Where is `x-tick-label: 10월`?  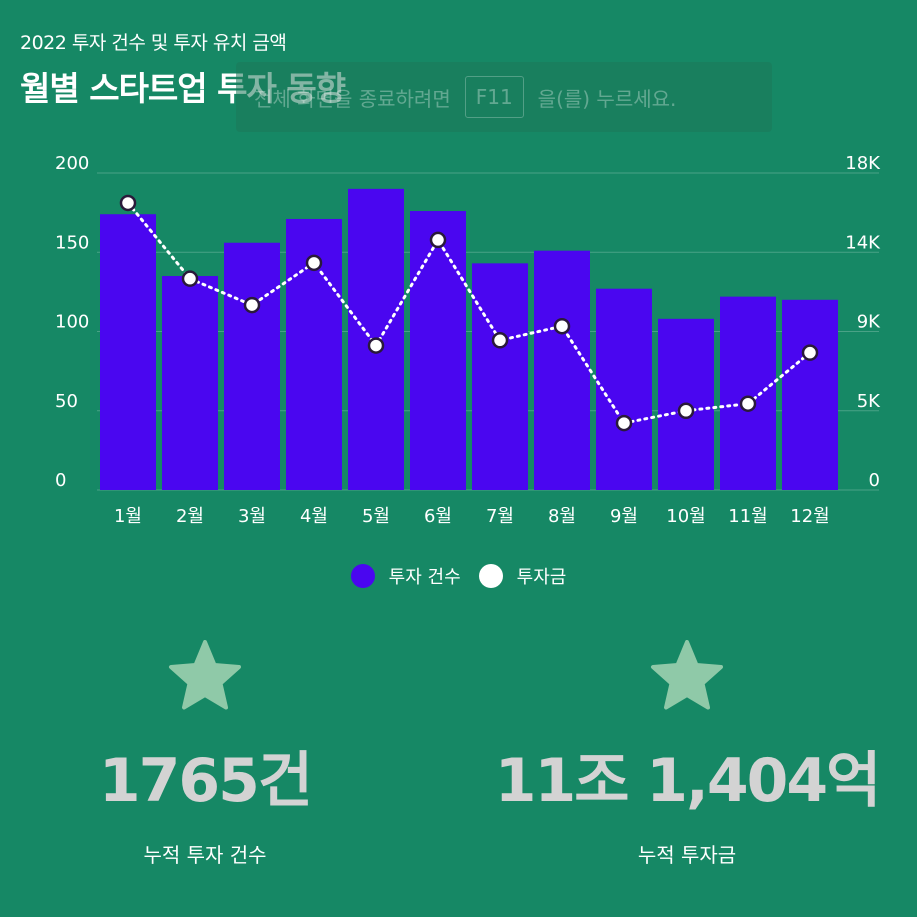
x-tick-label: 10월 is located at coordinates (685, 516).